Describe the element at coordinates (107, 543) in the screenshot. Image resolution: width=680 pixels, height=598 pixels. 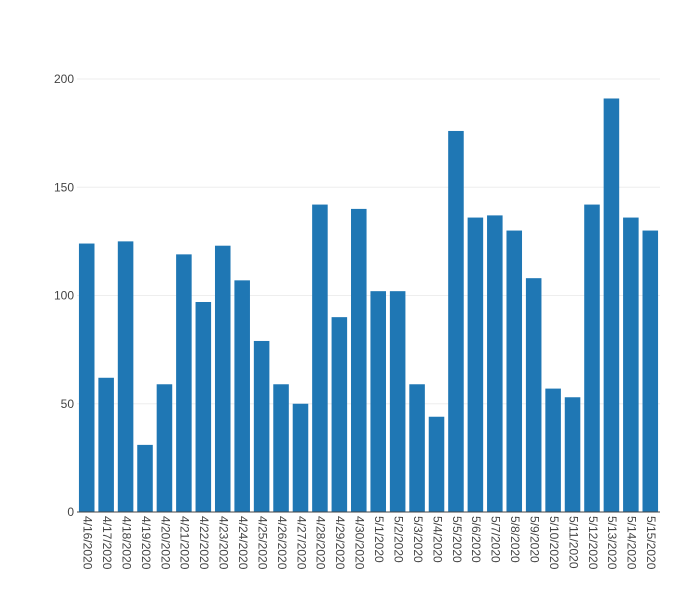
I see `x-tick-label: 4/17/2020` at that location.